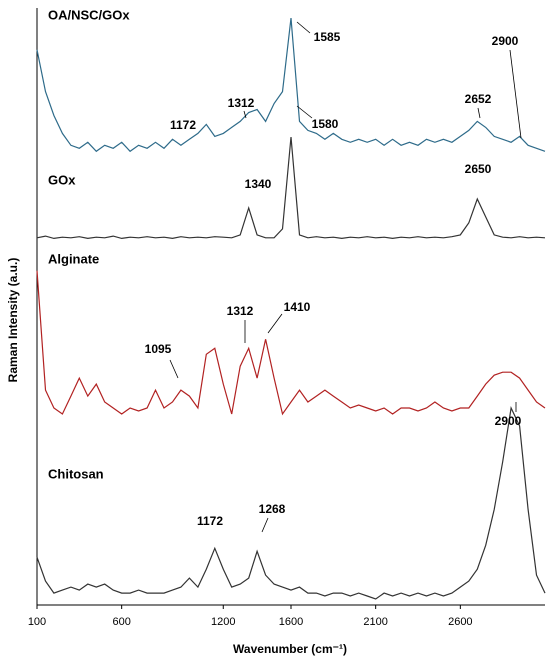  I want to click on peak-label: 1580, so click(325, 124).